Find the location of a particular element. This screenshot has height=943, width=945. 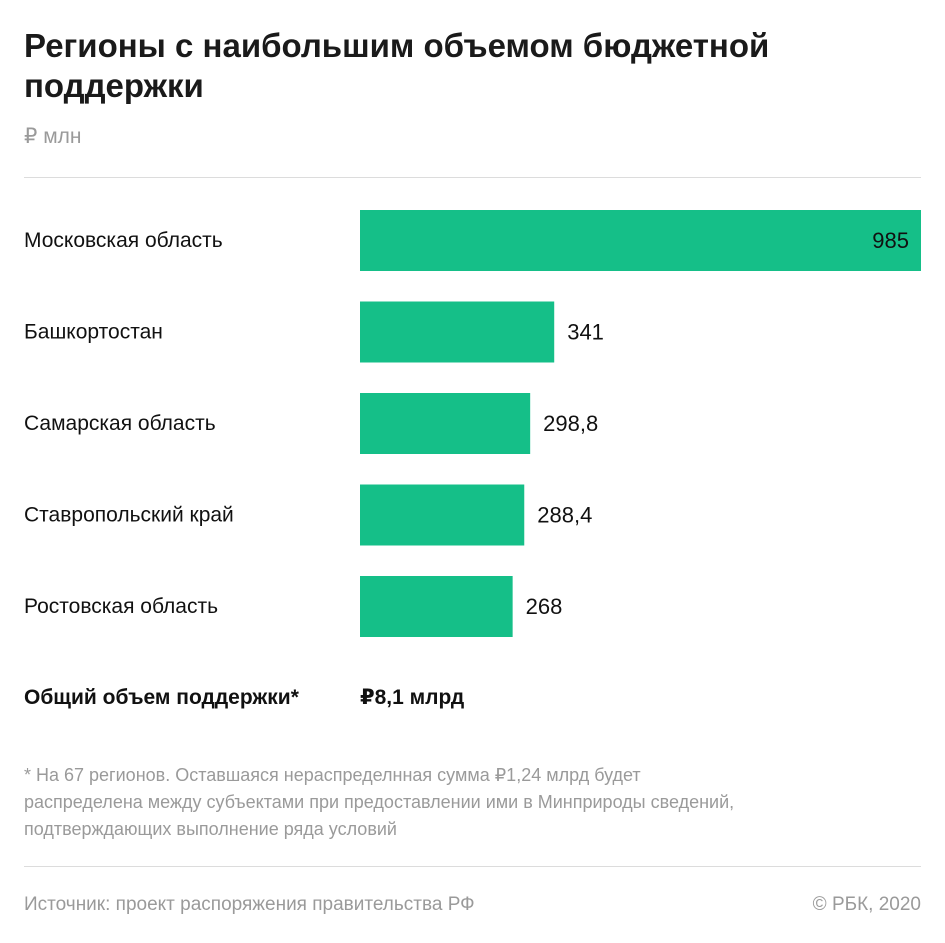

total-support-value: ₽8,1 млрд is located at coordinates (412, 697).